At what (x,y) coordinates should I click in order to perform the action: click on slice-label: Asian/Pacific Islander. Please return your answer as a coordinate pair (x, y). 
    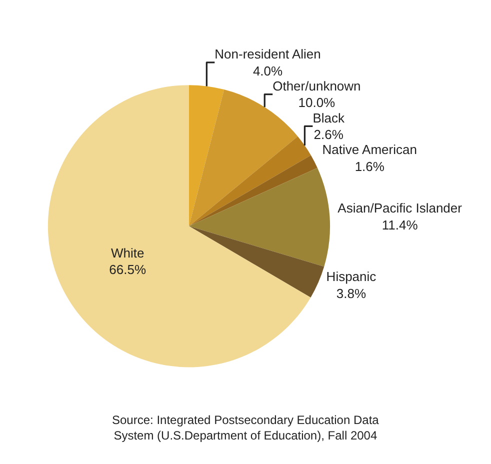
    Looking at the image, I should click on (400, 208).